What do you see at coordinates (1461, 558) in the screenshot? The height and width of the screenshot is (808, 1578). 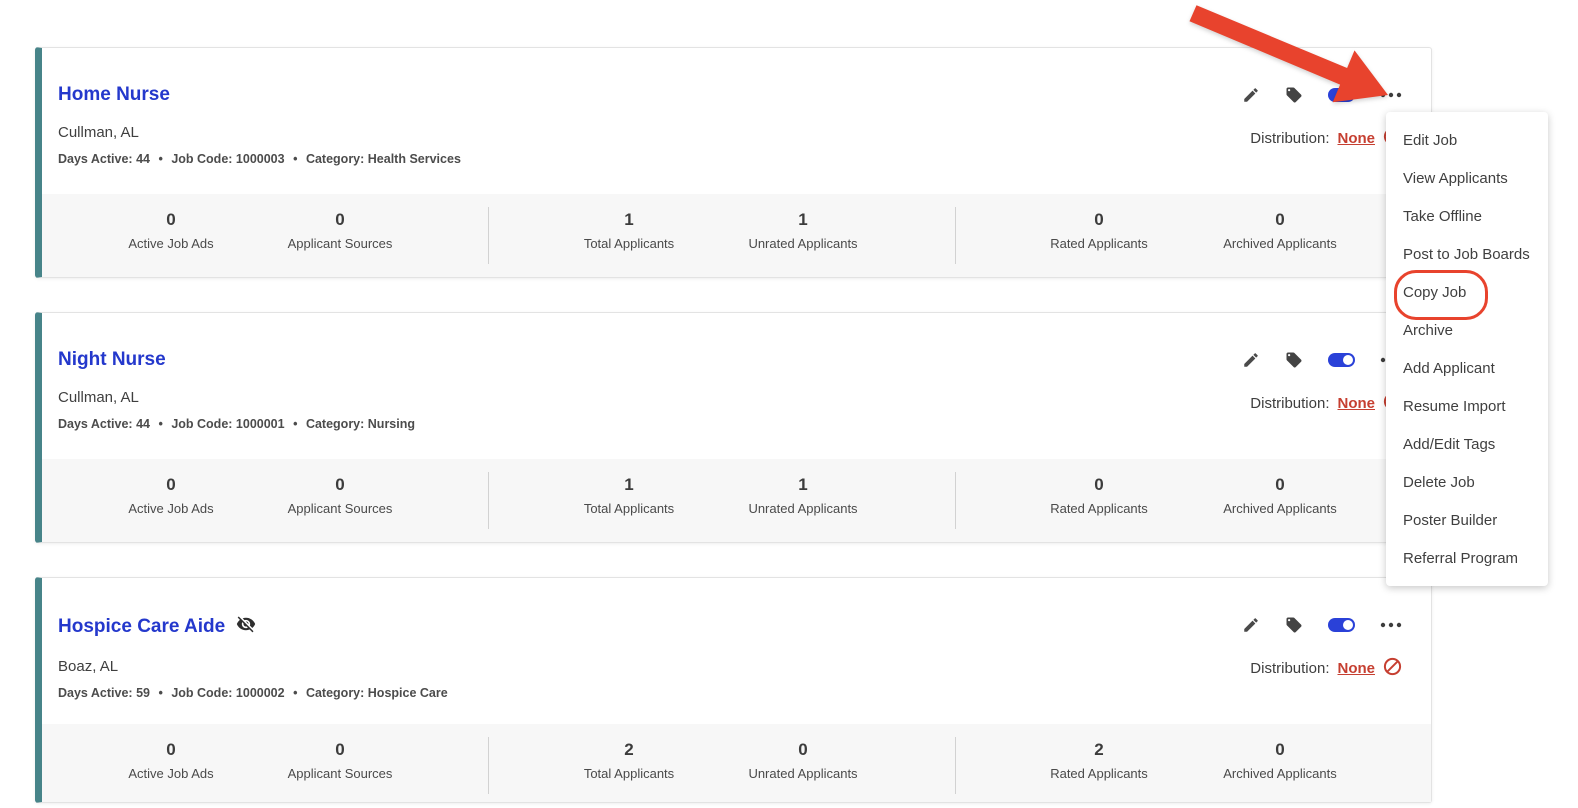 I see `menu-item-referral-program: Referral Program` at bounding box center [1461, 558].